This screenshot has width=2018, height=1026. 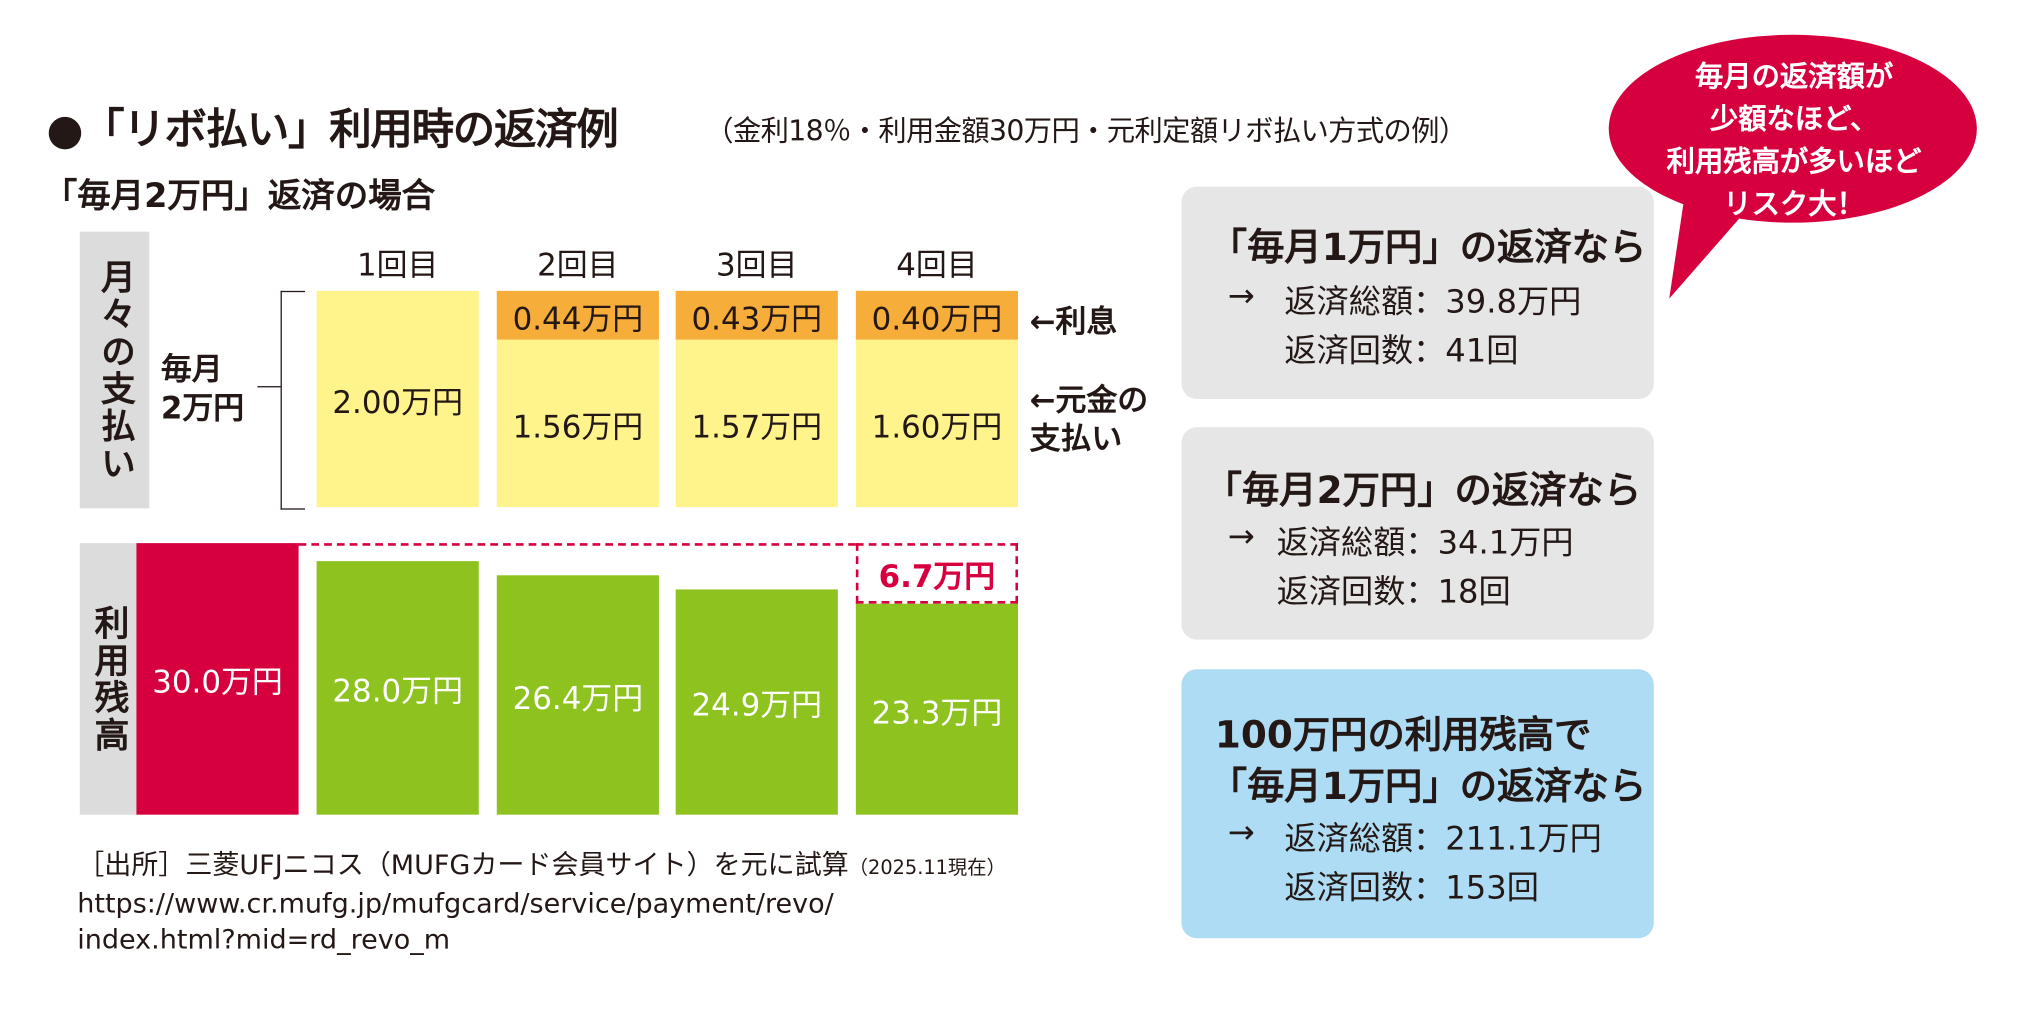 I want to click on scenario-box-1: 「毎月1万円」の返済なら → 返済総額：39.8万円 返済回数：41回, so click(x=1417, y=292).